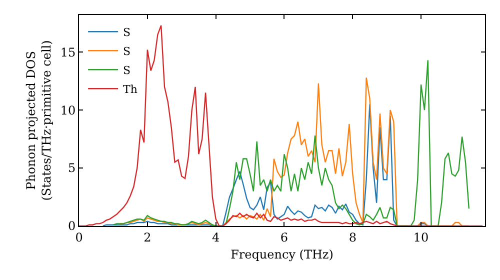 The height and width of the screenshot is (280, 500). I want to click on x-axis-title: Frequency (THz), so click(282, 254).